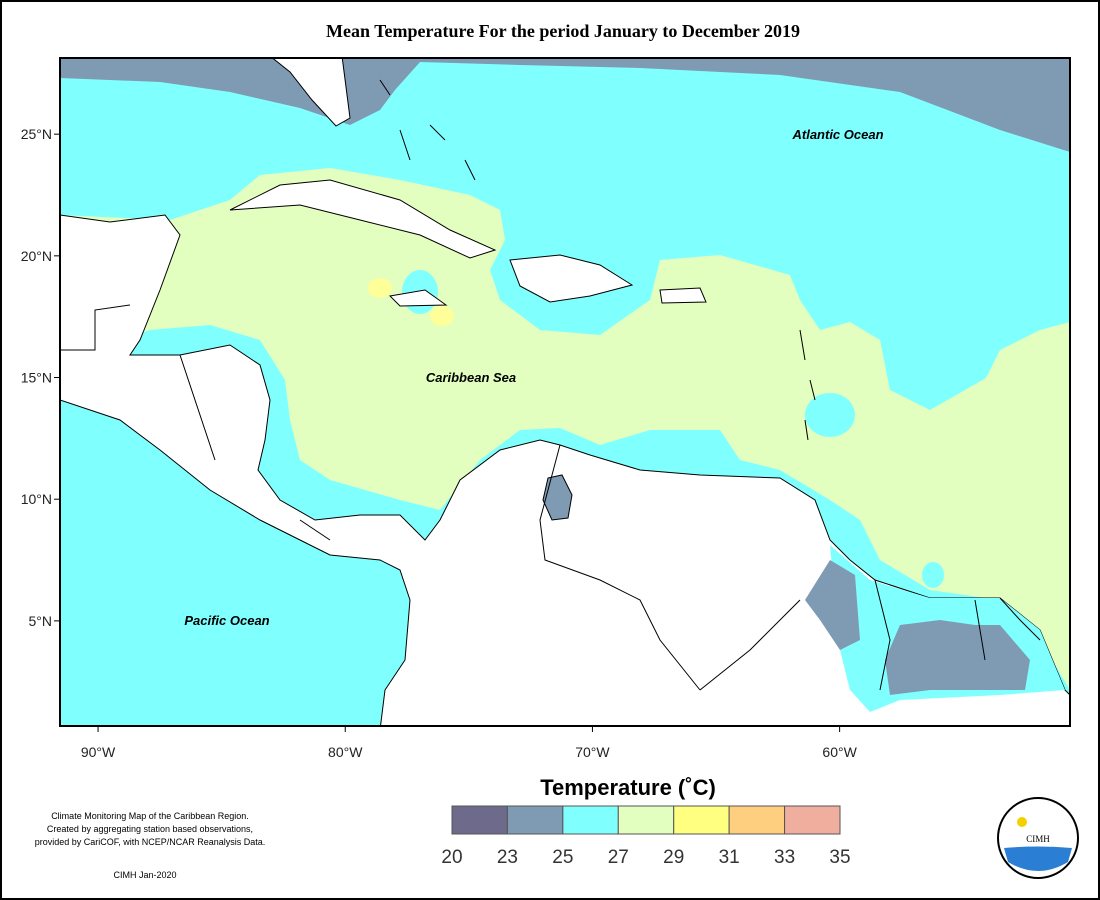 The image size is (1100, 900). Describe the element at coordinates (471, 377) in the screenshot. I see `ocean-label: Caribbean Sea` at that location.